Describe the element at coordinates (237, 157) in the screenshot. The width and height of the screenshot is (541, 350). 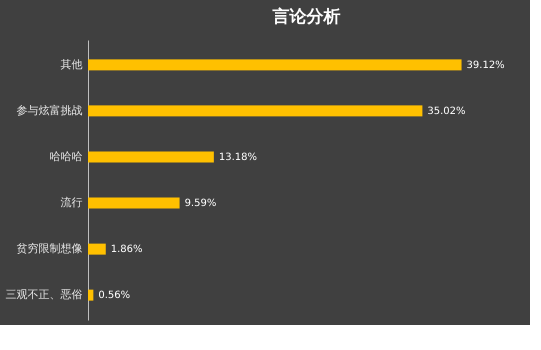
I see `data-label: 13.18%` at that location.